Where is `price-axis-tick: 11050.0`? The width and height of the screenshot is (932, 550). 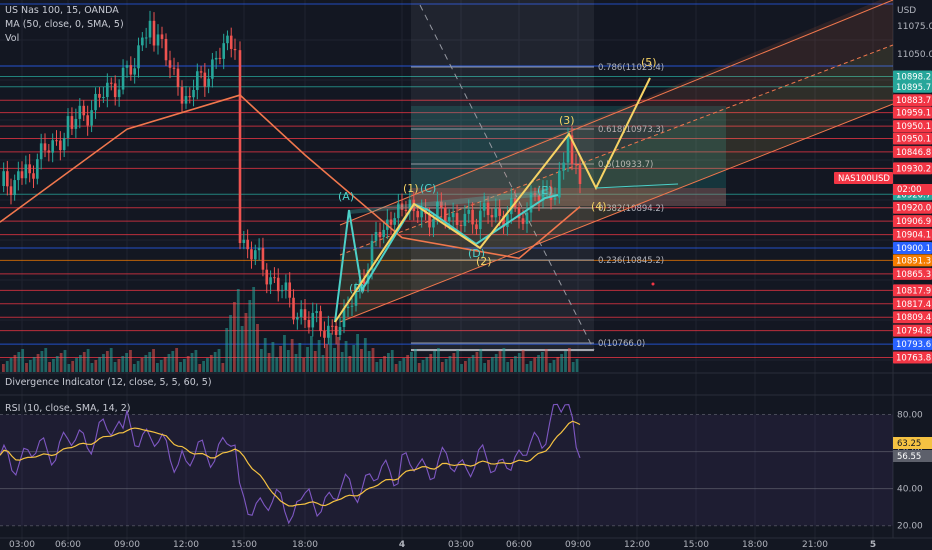 price-axis-tick: 11050.0 is located at coordinates (914, 55).